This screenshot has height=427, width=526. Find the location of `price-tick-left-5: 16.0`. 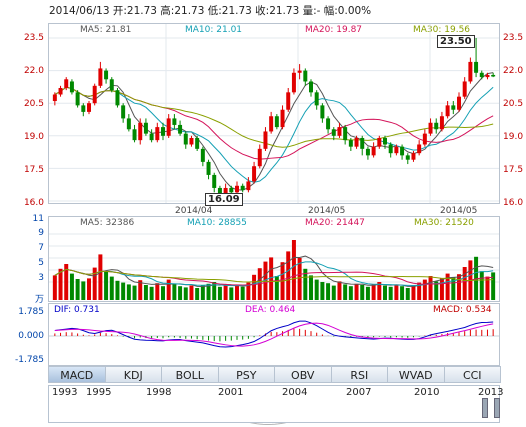

price-tick-left-5: 16.0 is located at coordinates (33, 203).